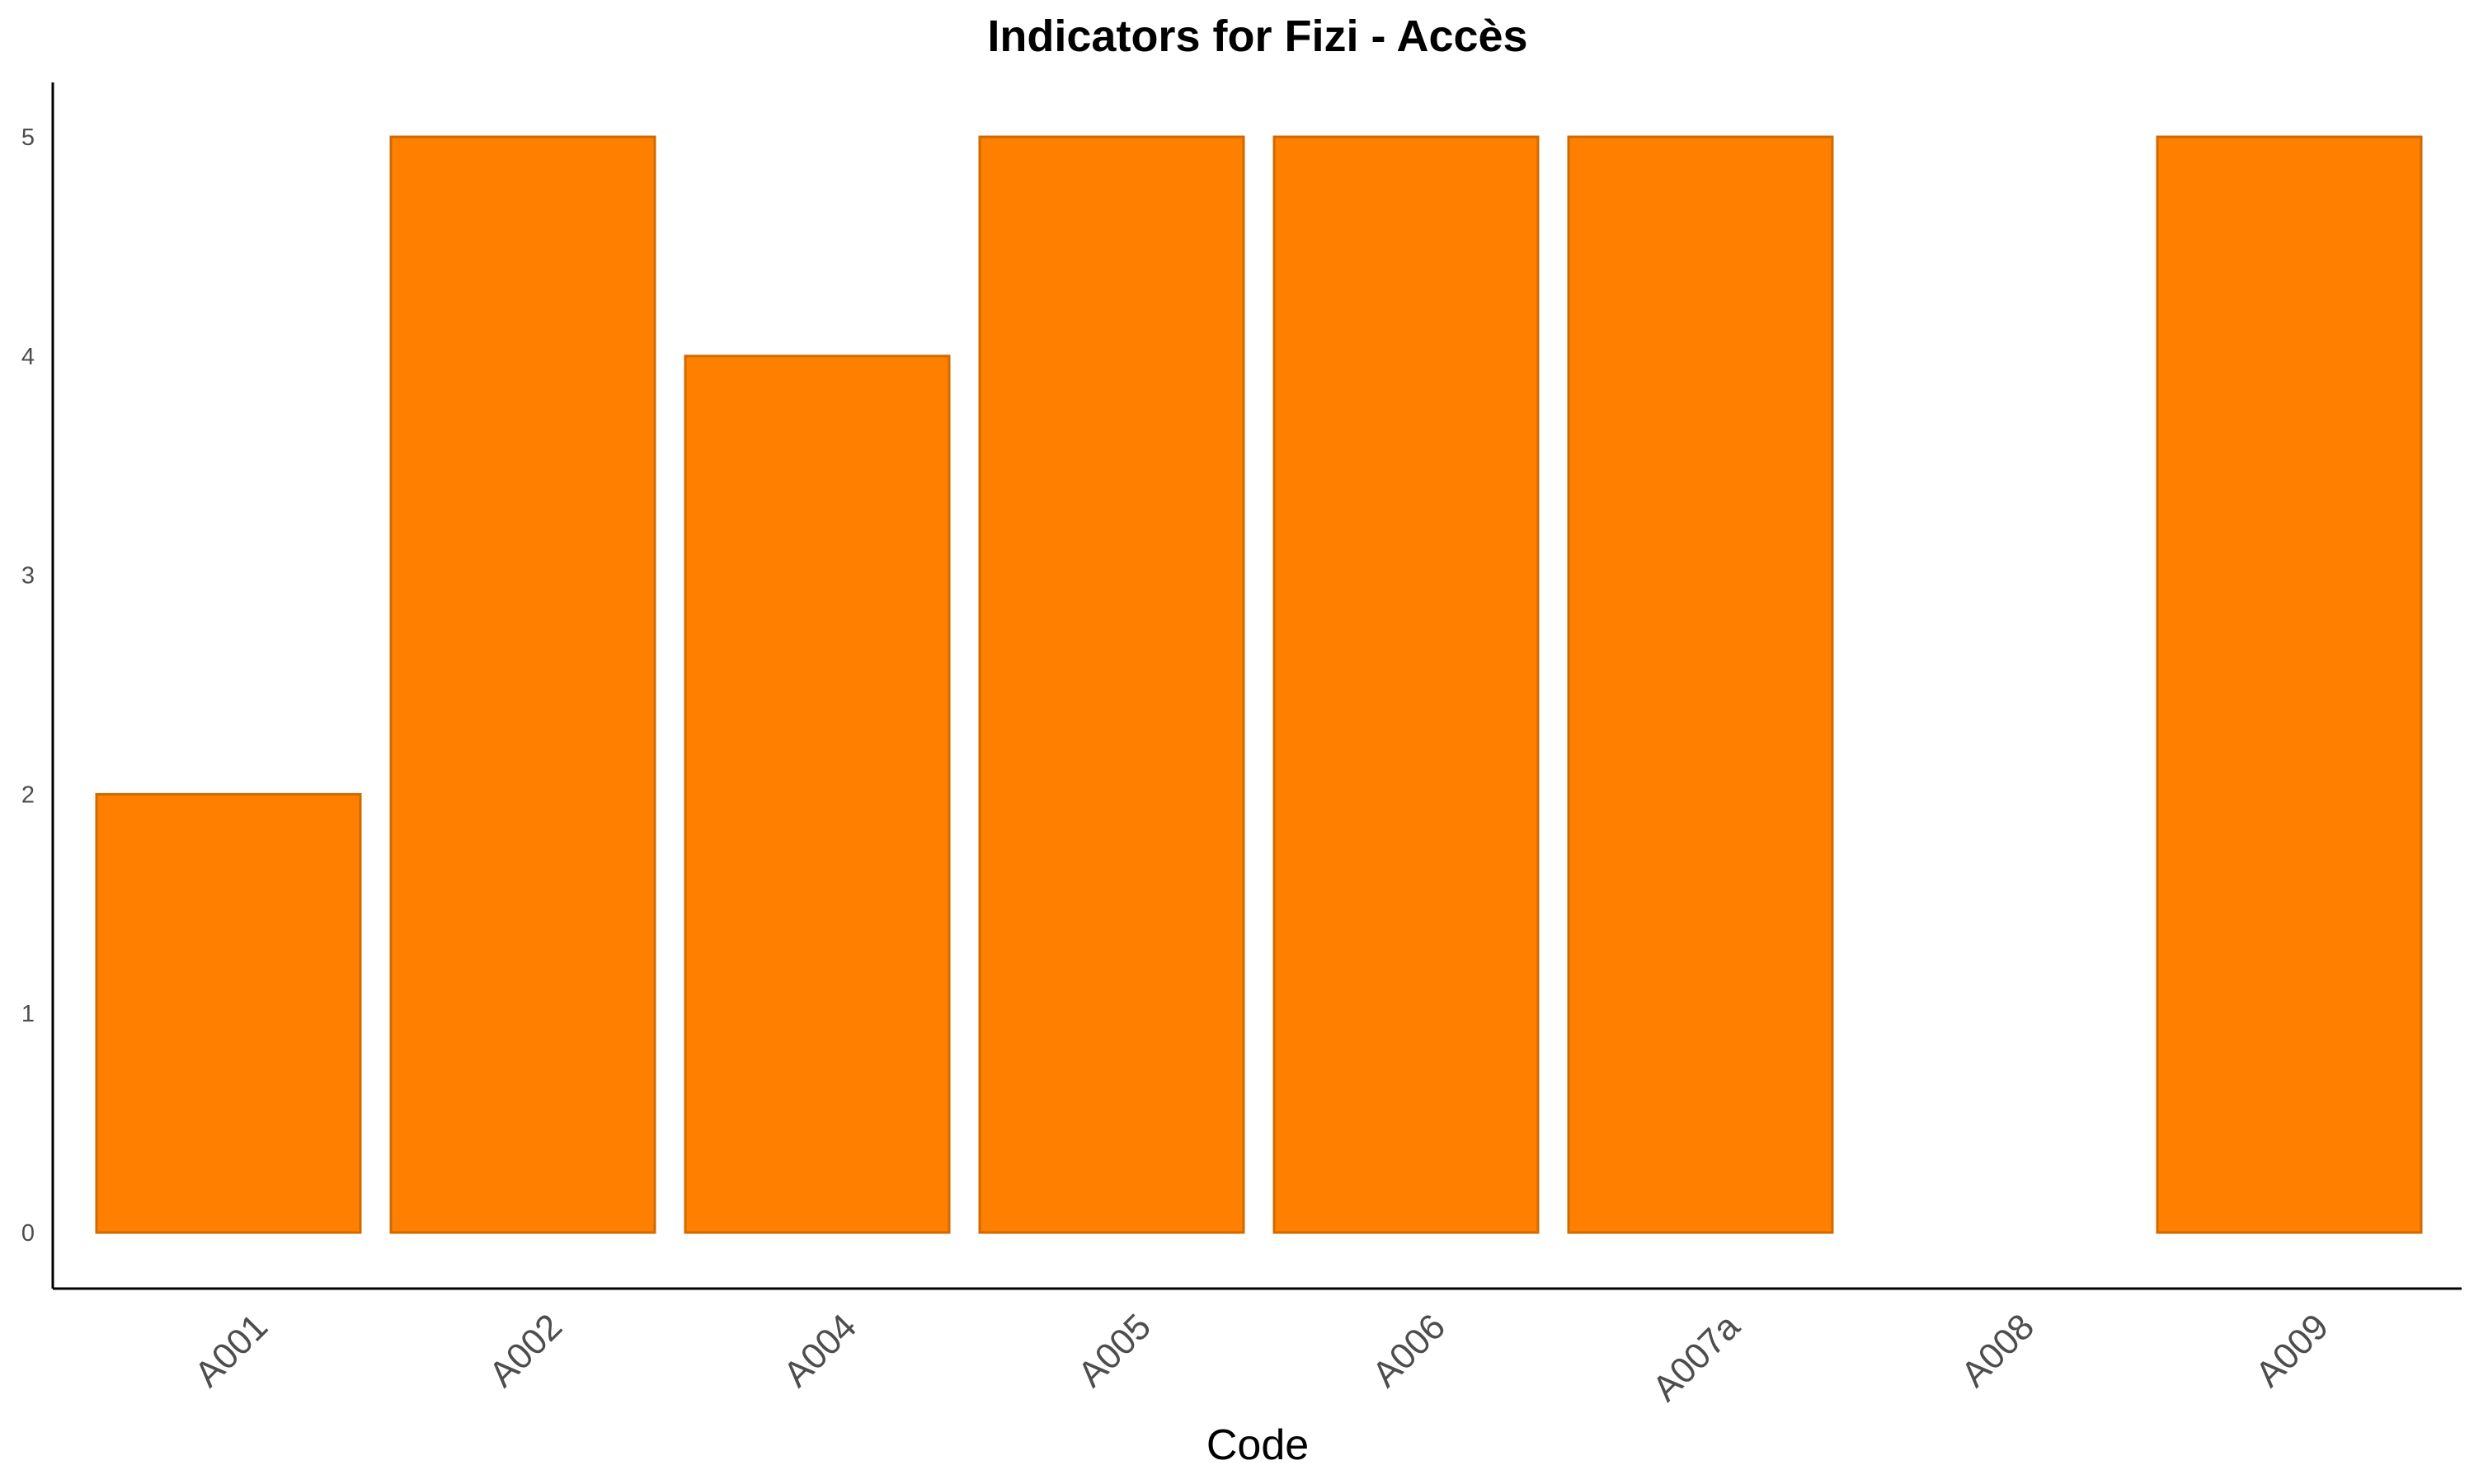 The image size is (2474, 1484). What do you see at coordinates (1406, 684) in the screenshot?
I see `bar-A006` at bounding box center [1406, 684].